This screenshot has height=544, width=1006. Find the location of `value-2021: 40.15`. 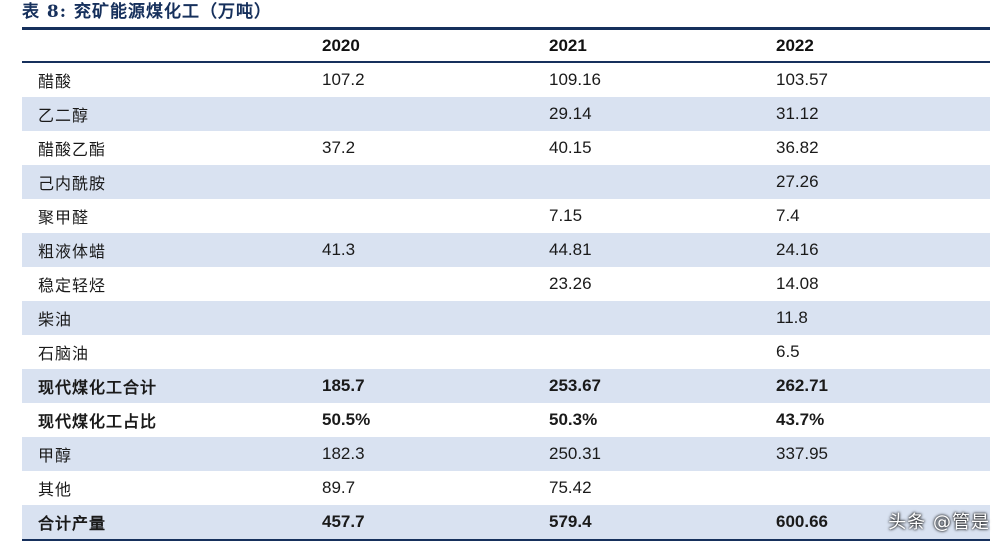

value-2021: 40.15 is located at coordinates (570, 147).